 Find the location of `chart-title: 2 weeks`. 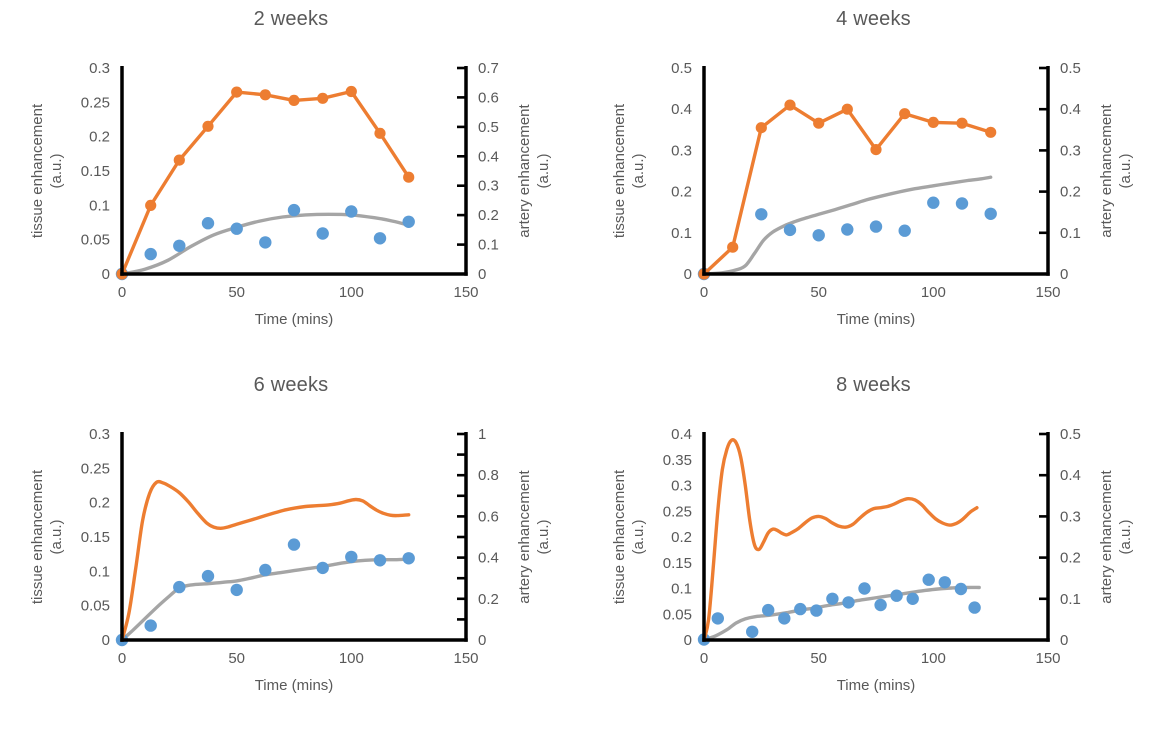

chart-title: 2 weeks is located at coordinates (291, 19).